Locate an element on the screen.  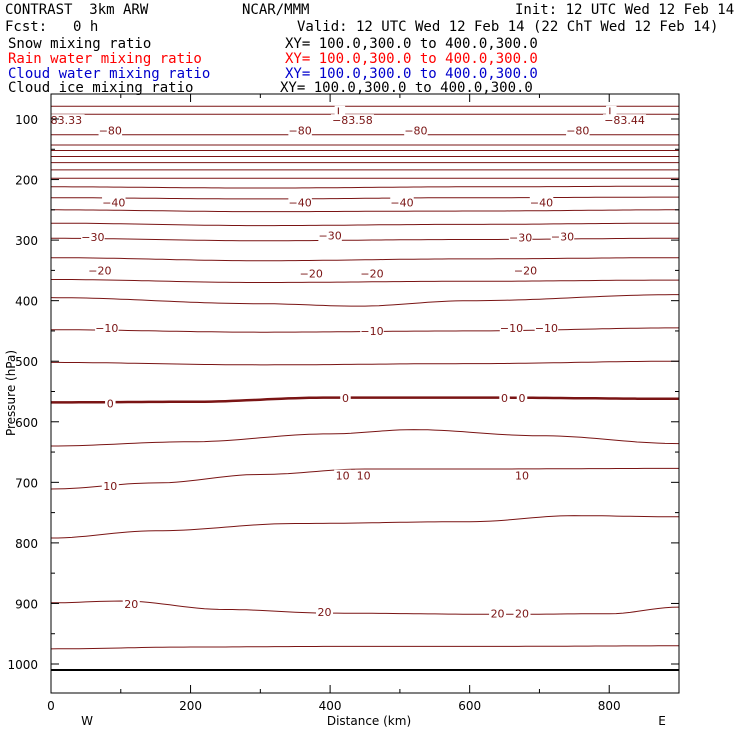
y-tick-label-1000: 1000 is located at coordinates (22, 665).